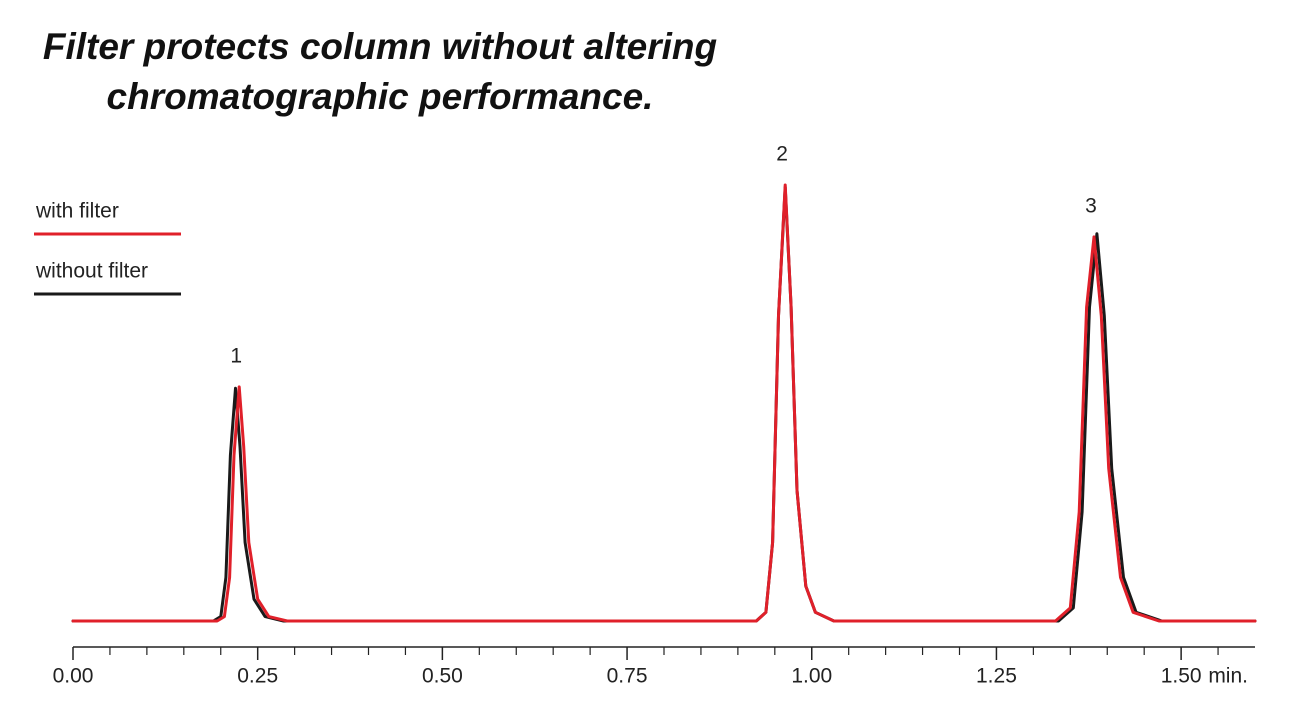  I want to click on legend-label: without filter, so click(91, 271).